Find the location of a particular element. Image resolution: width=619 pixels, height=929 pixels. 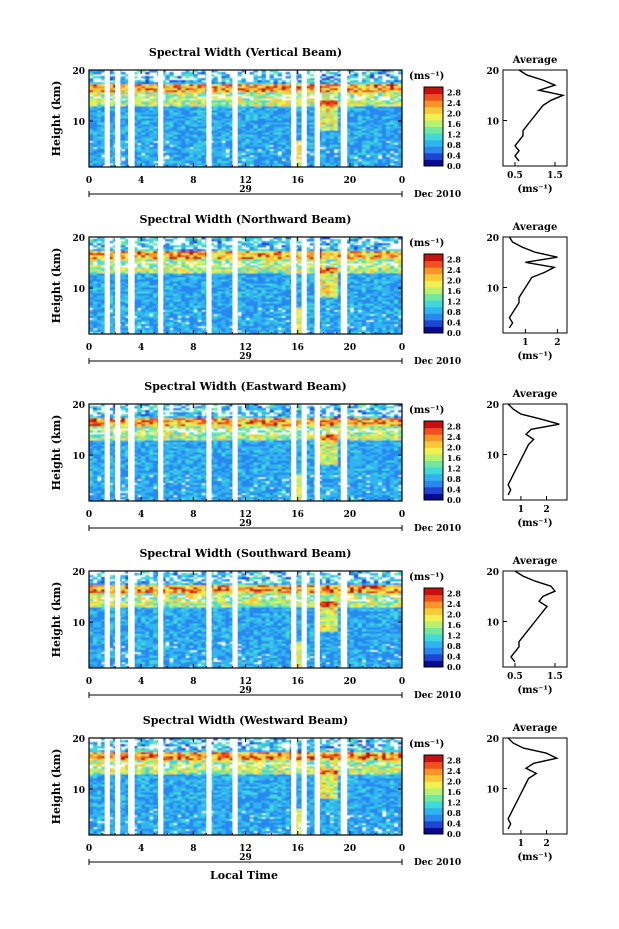

x-tick-label: 4 is located at coordinates (141, 181).